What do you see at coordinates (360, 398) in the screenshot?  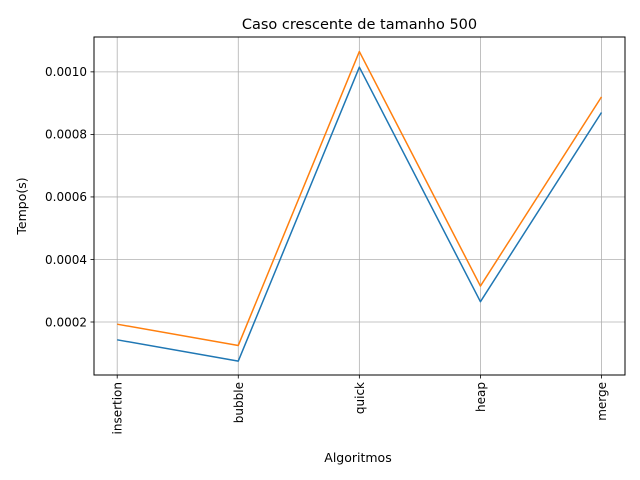 I see `x-tick-label: quick` at bounding box center [360, 398].